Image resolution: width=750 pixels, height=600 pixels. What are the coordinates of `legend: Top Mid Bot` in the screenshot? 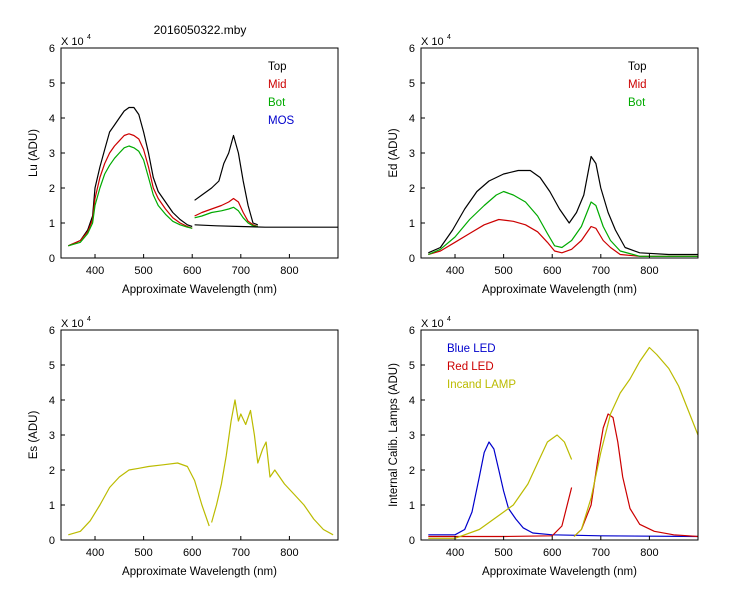 It's located at (637, 85).